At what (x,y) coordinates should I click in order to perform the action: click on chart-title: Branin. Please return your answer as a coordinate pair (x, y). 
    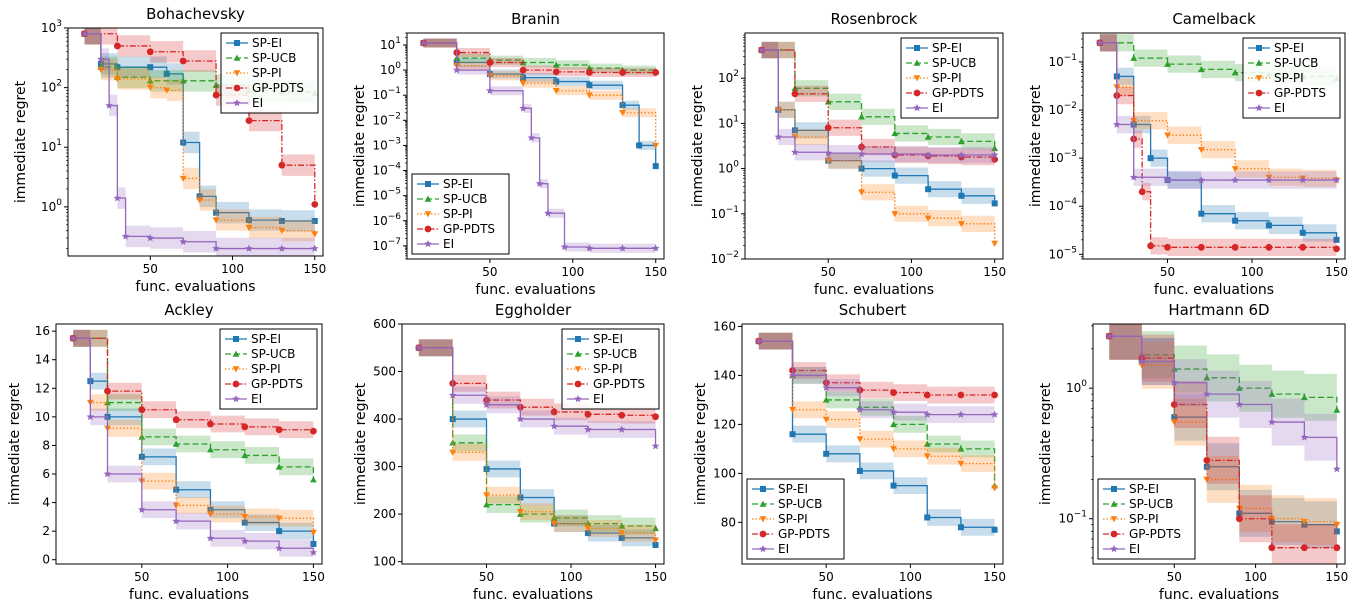
    Looking at the image, I should click on (535, 19).